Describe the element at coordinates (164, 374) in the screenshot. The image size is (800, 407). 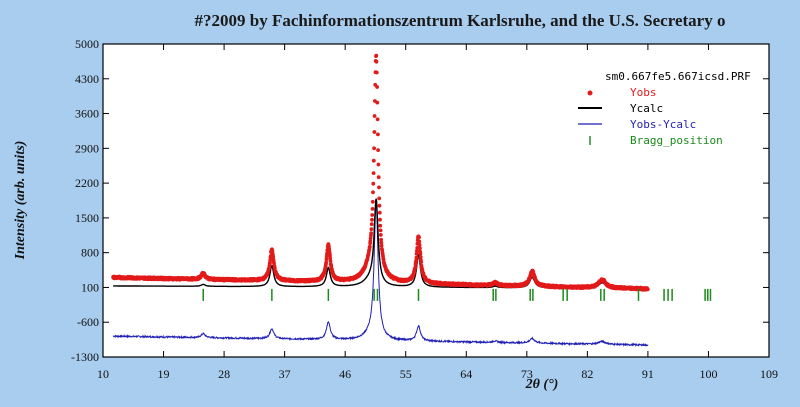
I see `x-tick-label: 19` at that location.